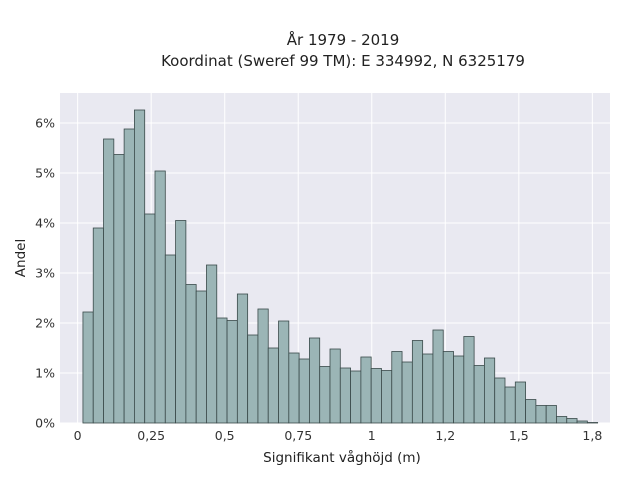  What do you see at coordinates (298, 435) in the screenshot?
I see `x-tick-label: 0,75` at bounding box center [298, 435].